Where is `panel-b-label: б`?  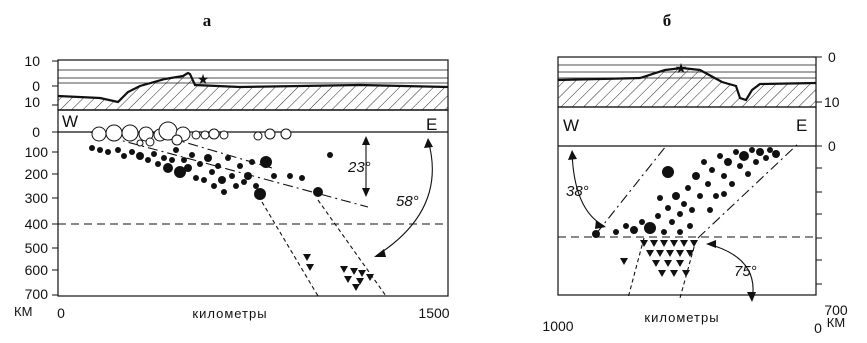
panel-b-label: б is located at coordinates (667, 20).